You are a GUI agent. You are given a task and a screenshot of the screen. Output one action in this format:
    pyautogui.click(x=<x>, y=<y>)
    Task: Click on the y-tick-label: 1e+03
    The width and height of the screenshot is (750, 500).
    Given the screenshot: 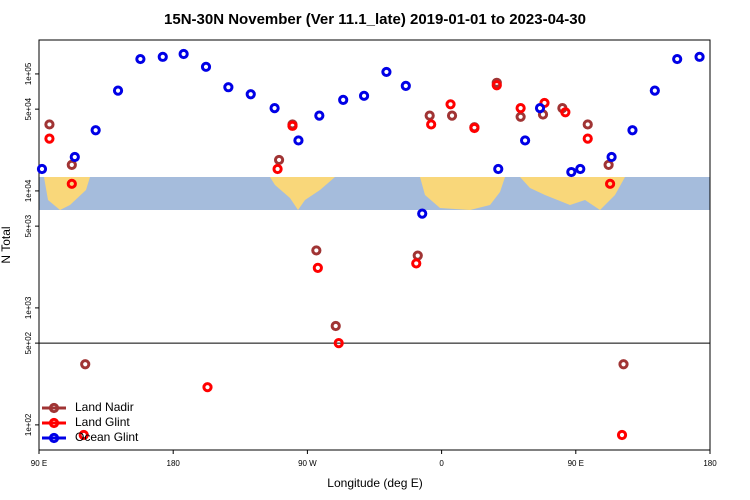 What is the action you would take?
    pyautogui.click(x=28, y=307)
    